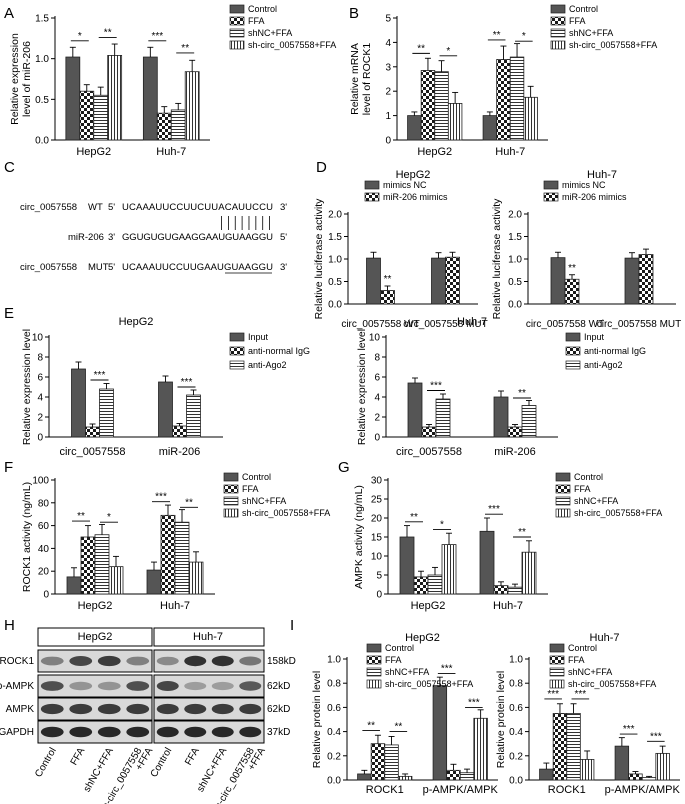  I want to click on wt-sequence: UCAAAUUCCUUCUUACAUUCCU, so click(197, 207).